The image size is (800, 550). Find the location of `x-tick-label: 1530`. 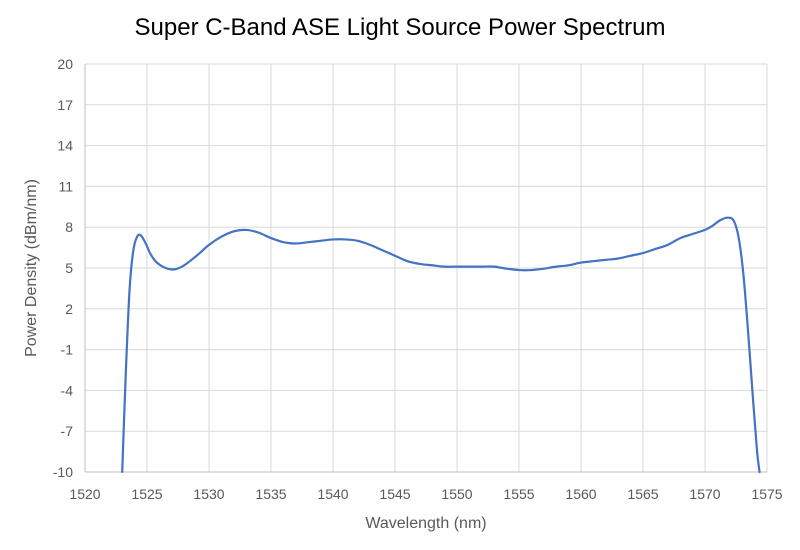

x-tick-label: 1530 is located at coordinates (208, 494).